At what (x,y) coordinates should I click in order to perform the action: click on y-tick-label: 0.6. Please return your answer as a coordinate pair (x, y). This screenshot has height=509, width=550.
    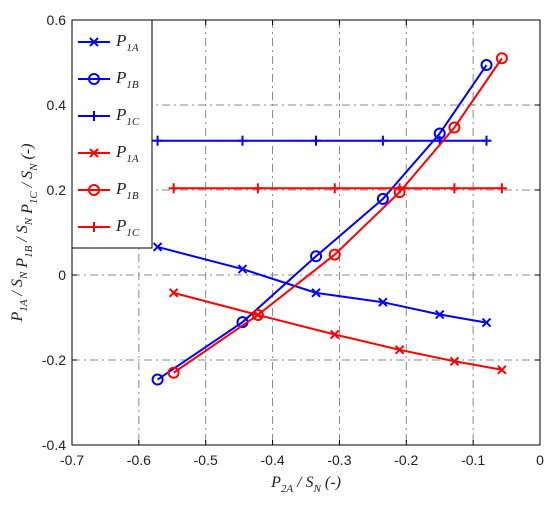
    Looking at the image, I should click on (57, 20).